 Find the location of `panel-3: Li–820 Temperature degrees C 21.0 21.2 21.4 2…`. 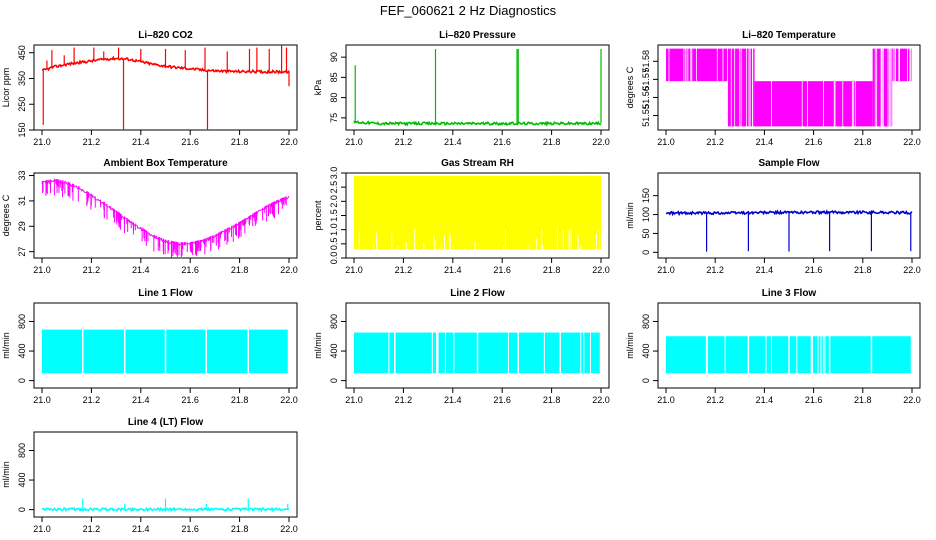

panel-3: Li–820 Temperature degrees C 21.0 21.2 21.4 2… is located at coordinates (773, 88).